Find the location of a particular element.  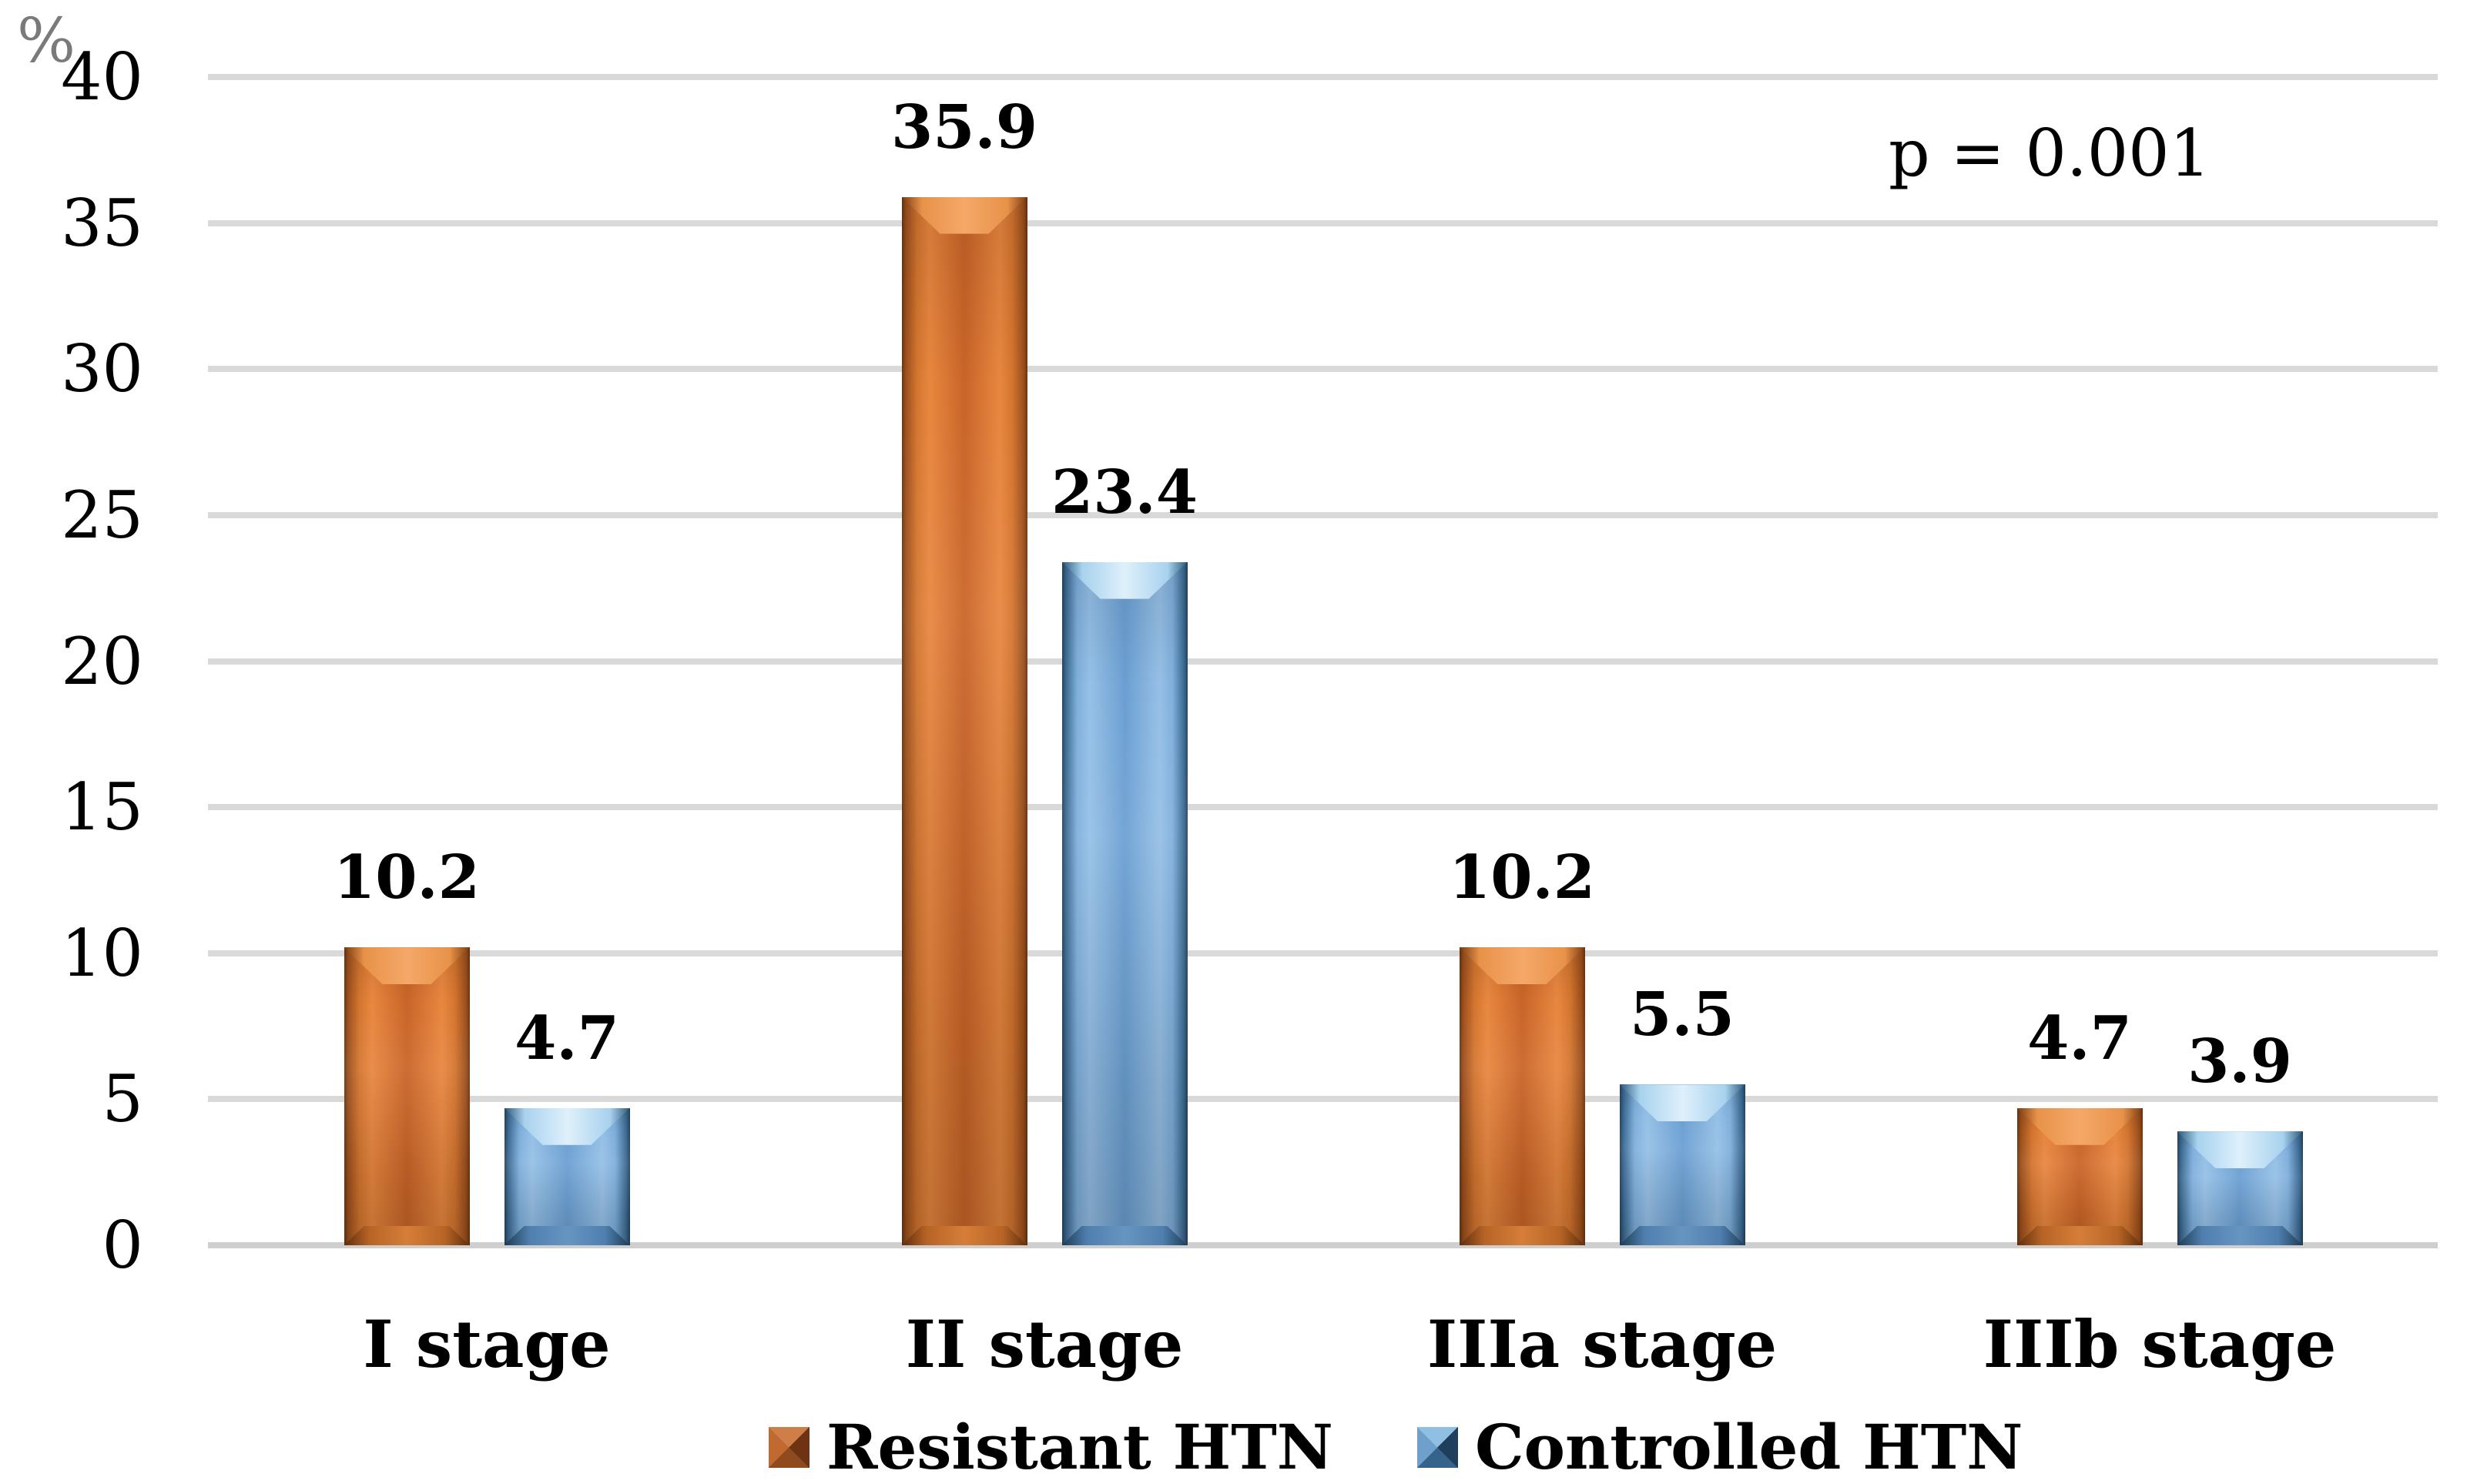

bar-resistant-htn-iiia-stage is located at coordinates (1522, 1096).